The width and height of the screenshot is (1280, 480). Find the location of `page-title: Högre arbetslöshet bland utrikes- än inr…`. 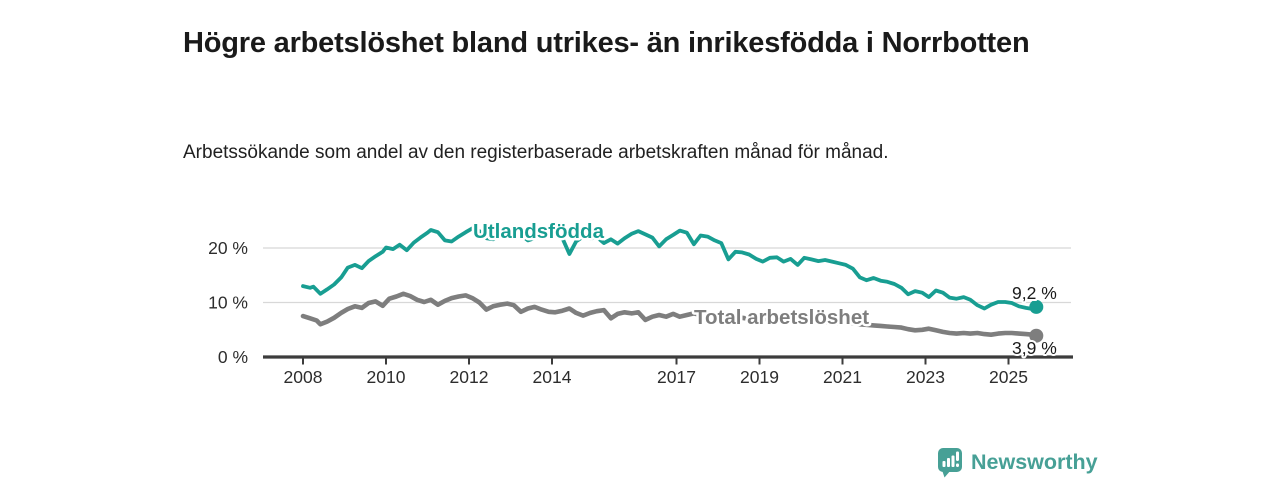

page-title: Högre arbetslöshet bland utrikes- än inr… is located at coordinates (606, 43).